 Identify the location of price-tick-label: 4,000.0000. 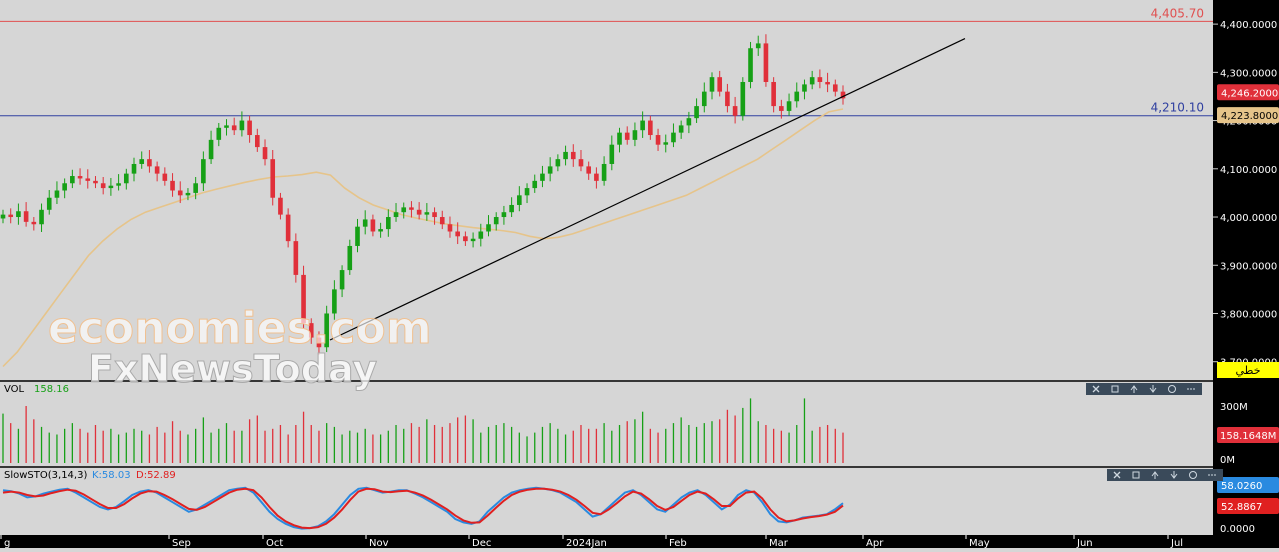
(1248, 218).